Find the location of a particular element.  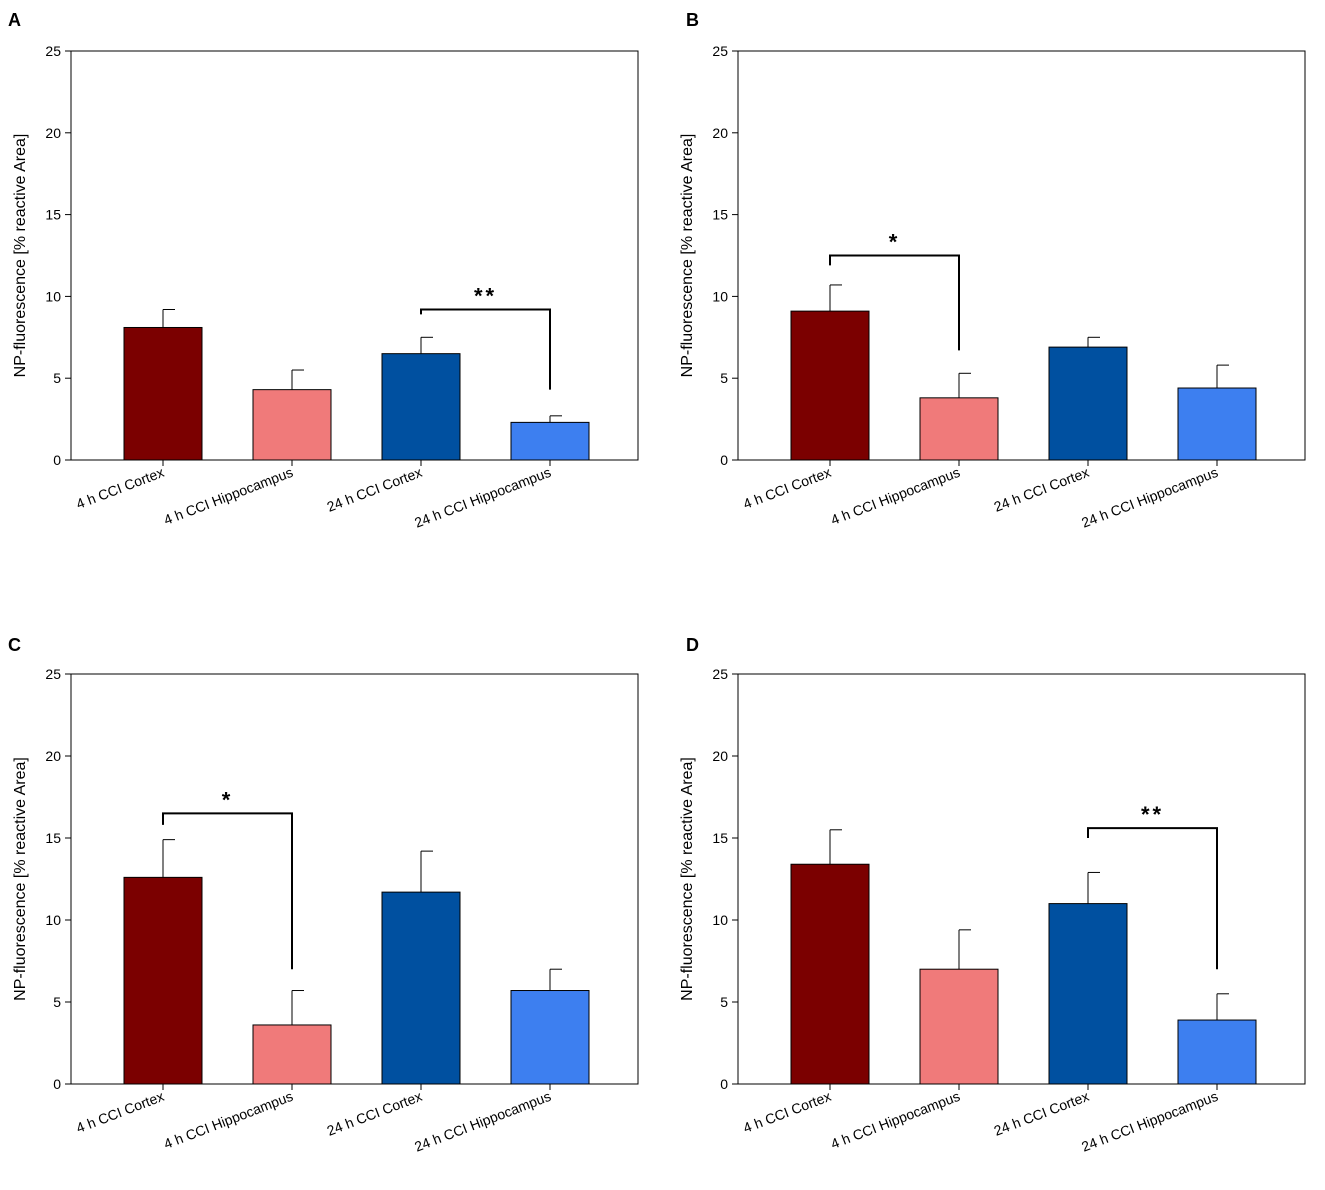

panel-label-c: C is located at coordinates (14, 645).